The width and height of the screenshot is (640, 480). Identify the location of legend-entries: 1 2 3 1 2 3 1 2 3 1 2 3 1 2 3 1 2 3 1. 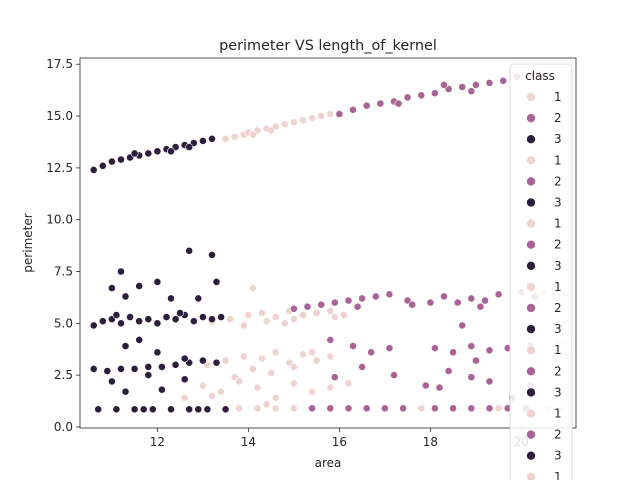
(544, 285).